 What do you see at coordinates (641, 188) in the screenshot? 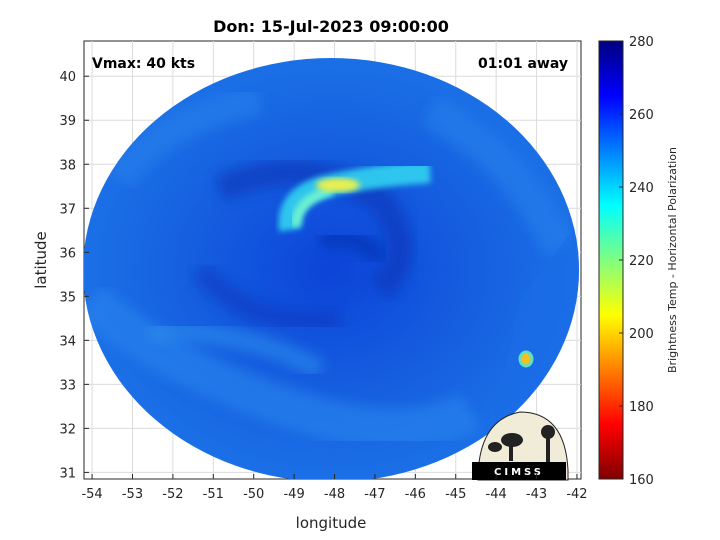
I see `colorbar-tick-label: 240` at bounding box center [641, 188].